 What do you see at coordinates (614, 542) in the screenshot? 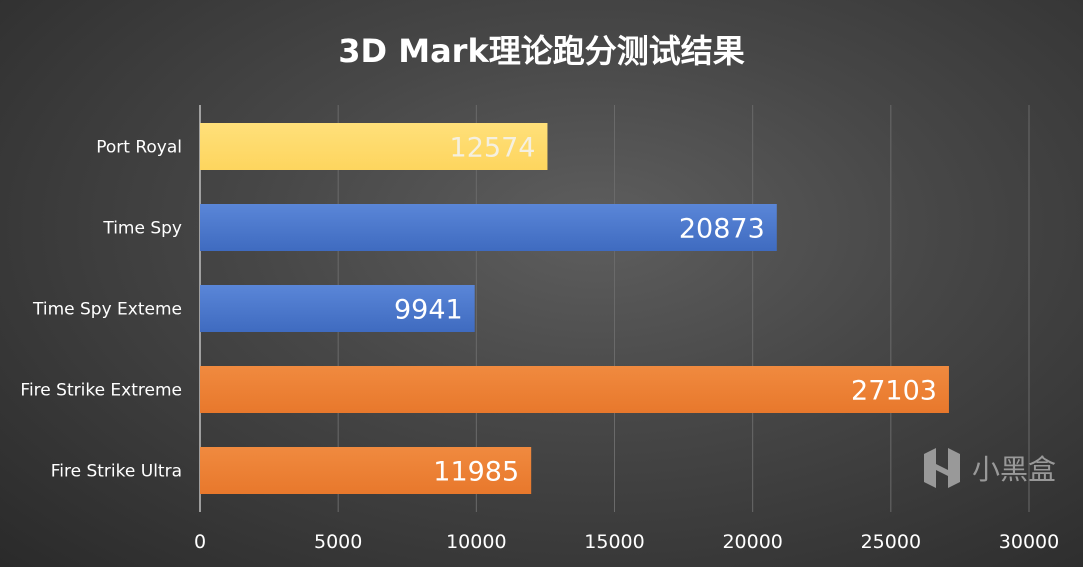
I see `x-tick-label: 15000` at bounding box center [614, 542].